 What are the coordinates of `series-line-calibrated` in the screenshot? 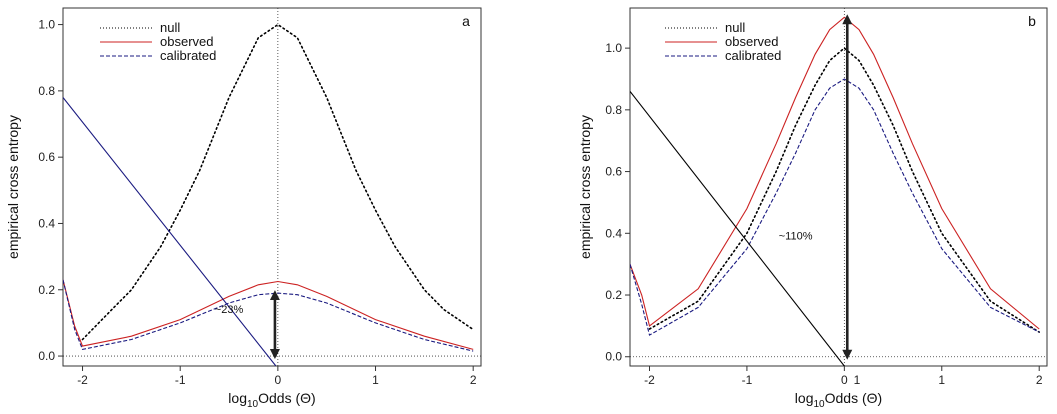 It's located at (268, 315).